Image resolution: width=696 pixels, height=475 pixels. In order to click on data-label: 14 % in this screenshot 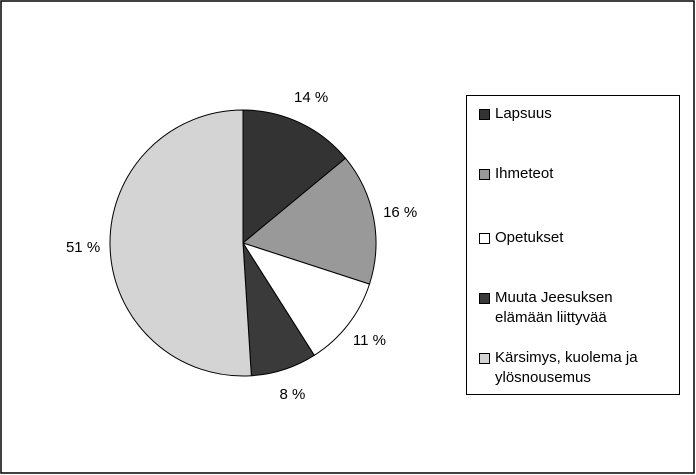, I will do `click(311, 97)`.